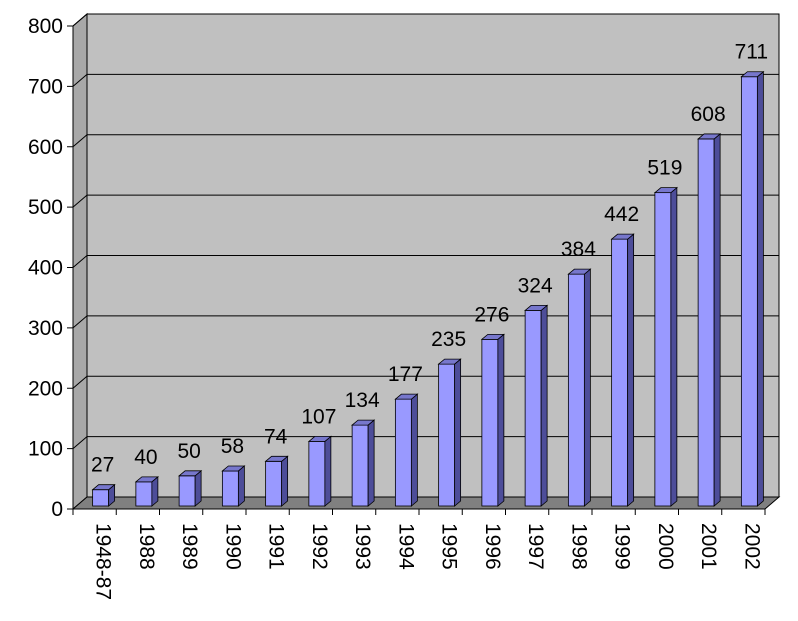 The height and width of the screenshot is (621, 798). Describe the element at coordinates (45, 86) in the screenshot. I see `y-tick-label: 700` at that location.